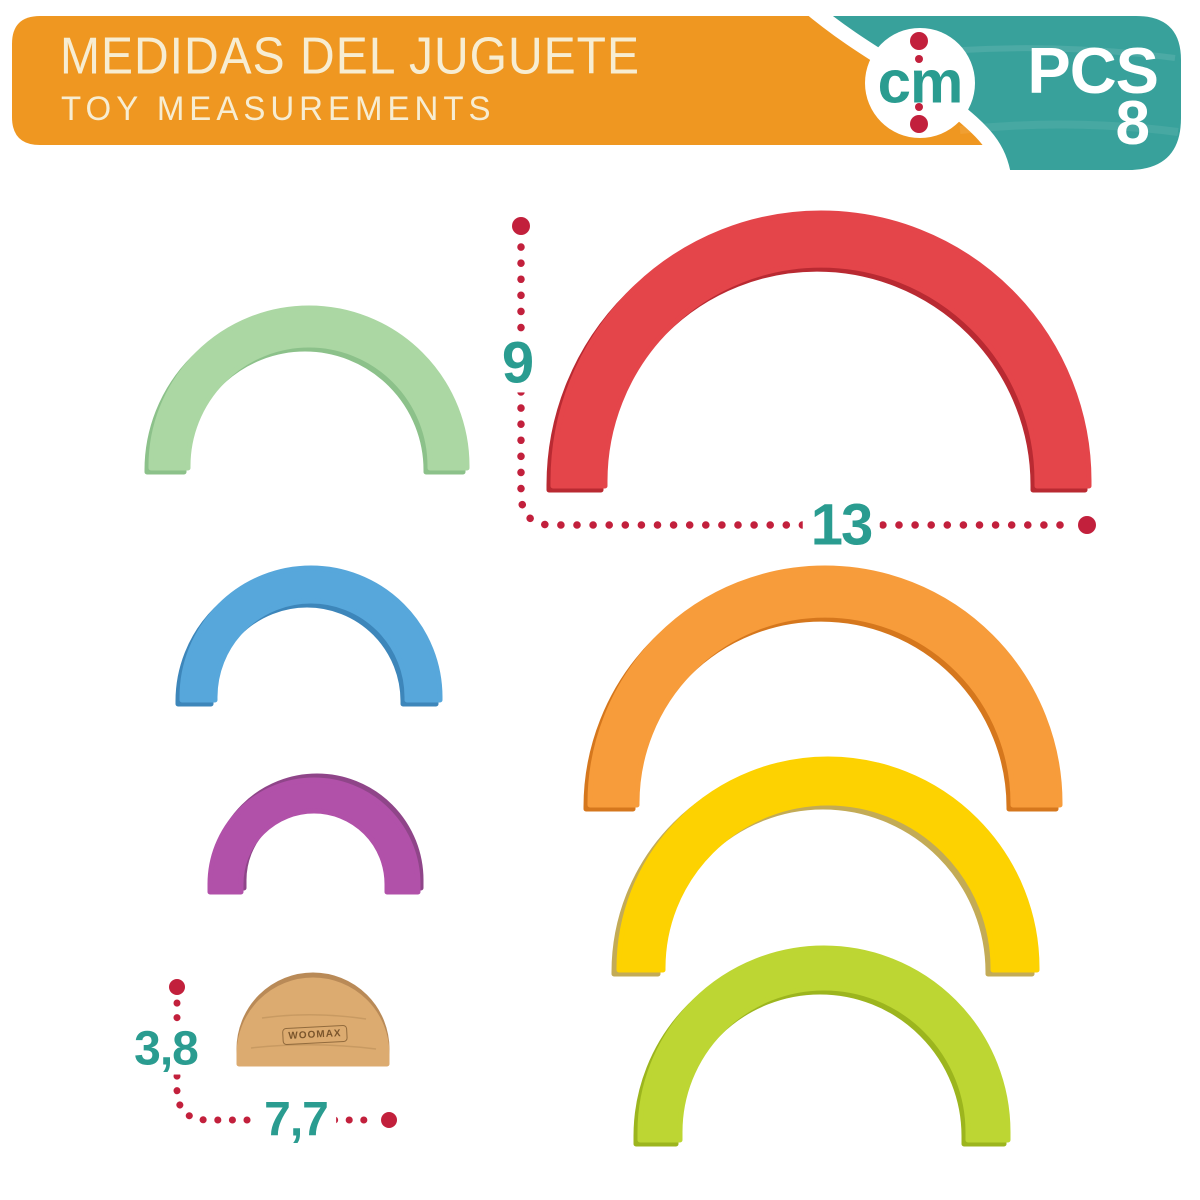  Describe the element at coordinates (823, 688) in the screenshot. I see `piece-orange-arch` at that location.